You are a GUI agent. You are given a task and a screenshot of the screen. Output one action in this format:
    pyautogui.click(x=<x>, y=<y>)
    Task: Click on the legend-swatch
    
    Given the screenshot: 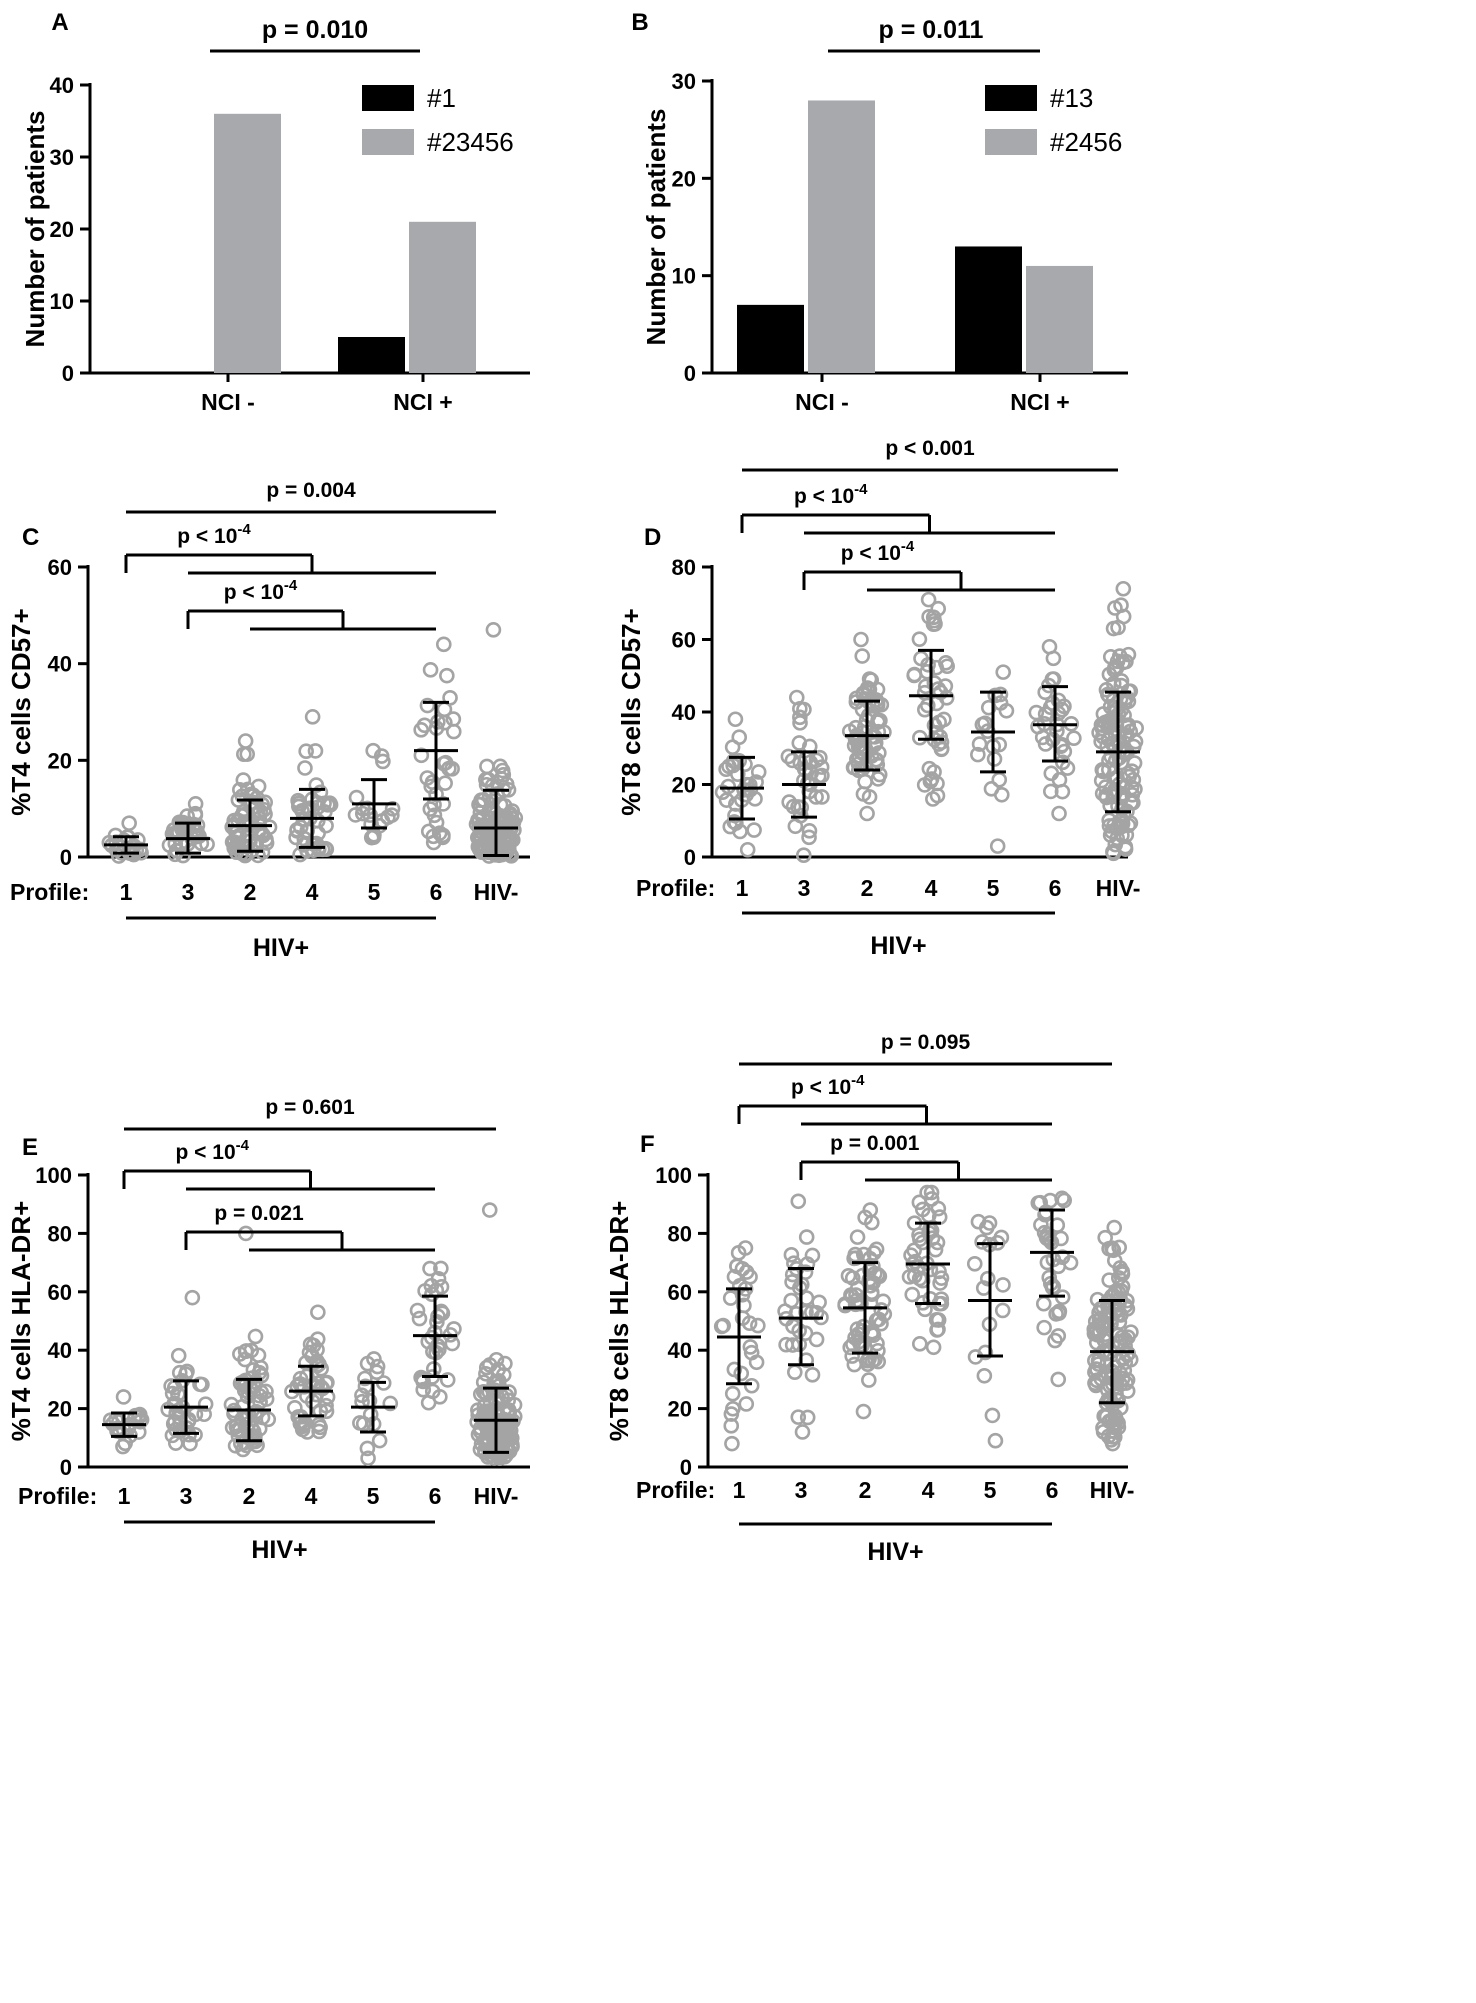 What is the action you would take?
    pyautogui.click(x=388, y=98)
    